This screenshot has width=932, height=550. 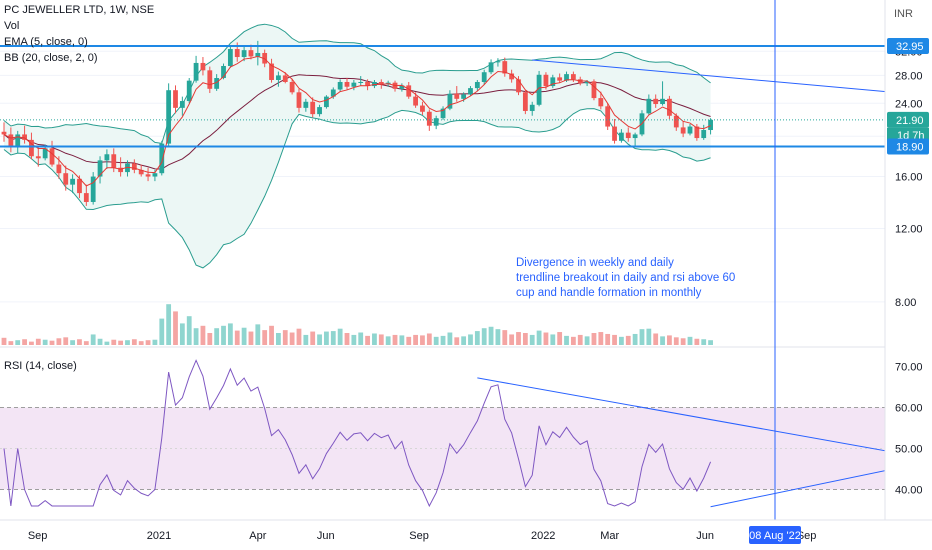 I want to click on annotation-line-3: cup and handle formation in monthly, so click(x=609, y=293).